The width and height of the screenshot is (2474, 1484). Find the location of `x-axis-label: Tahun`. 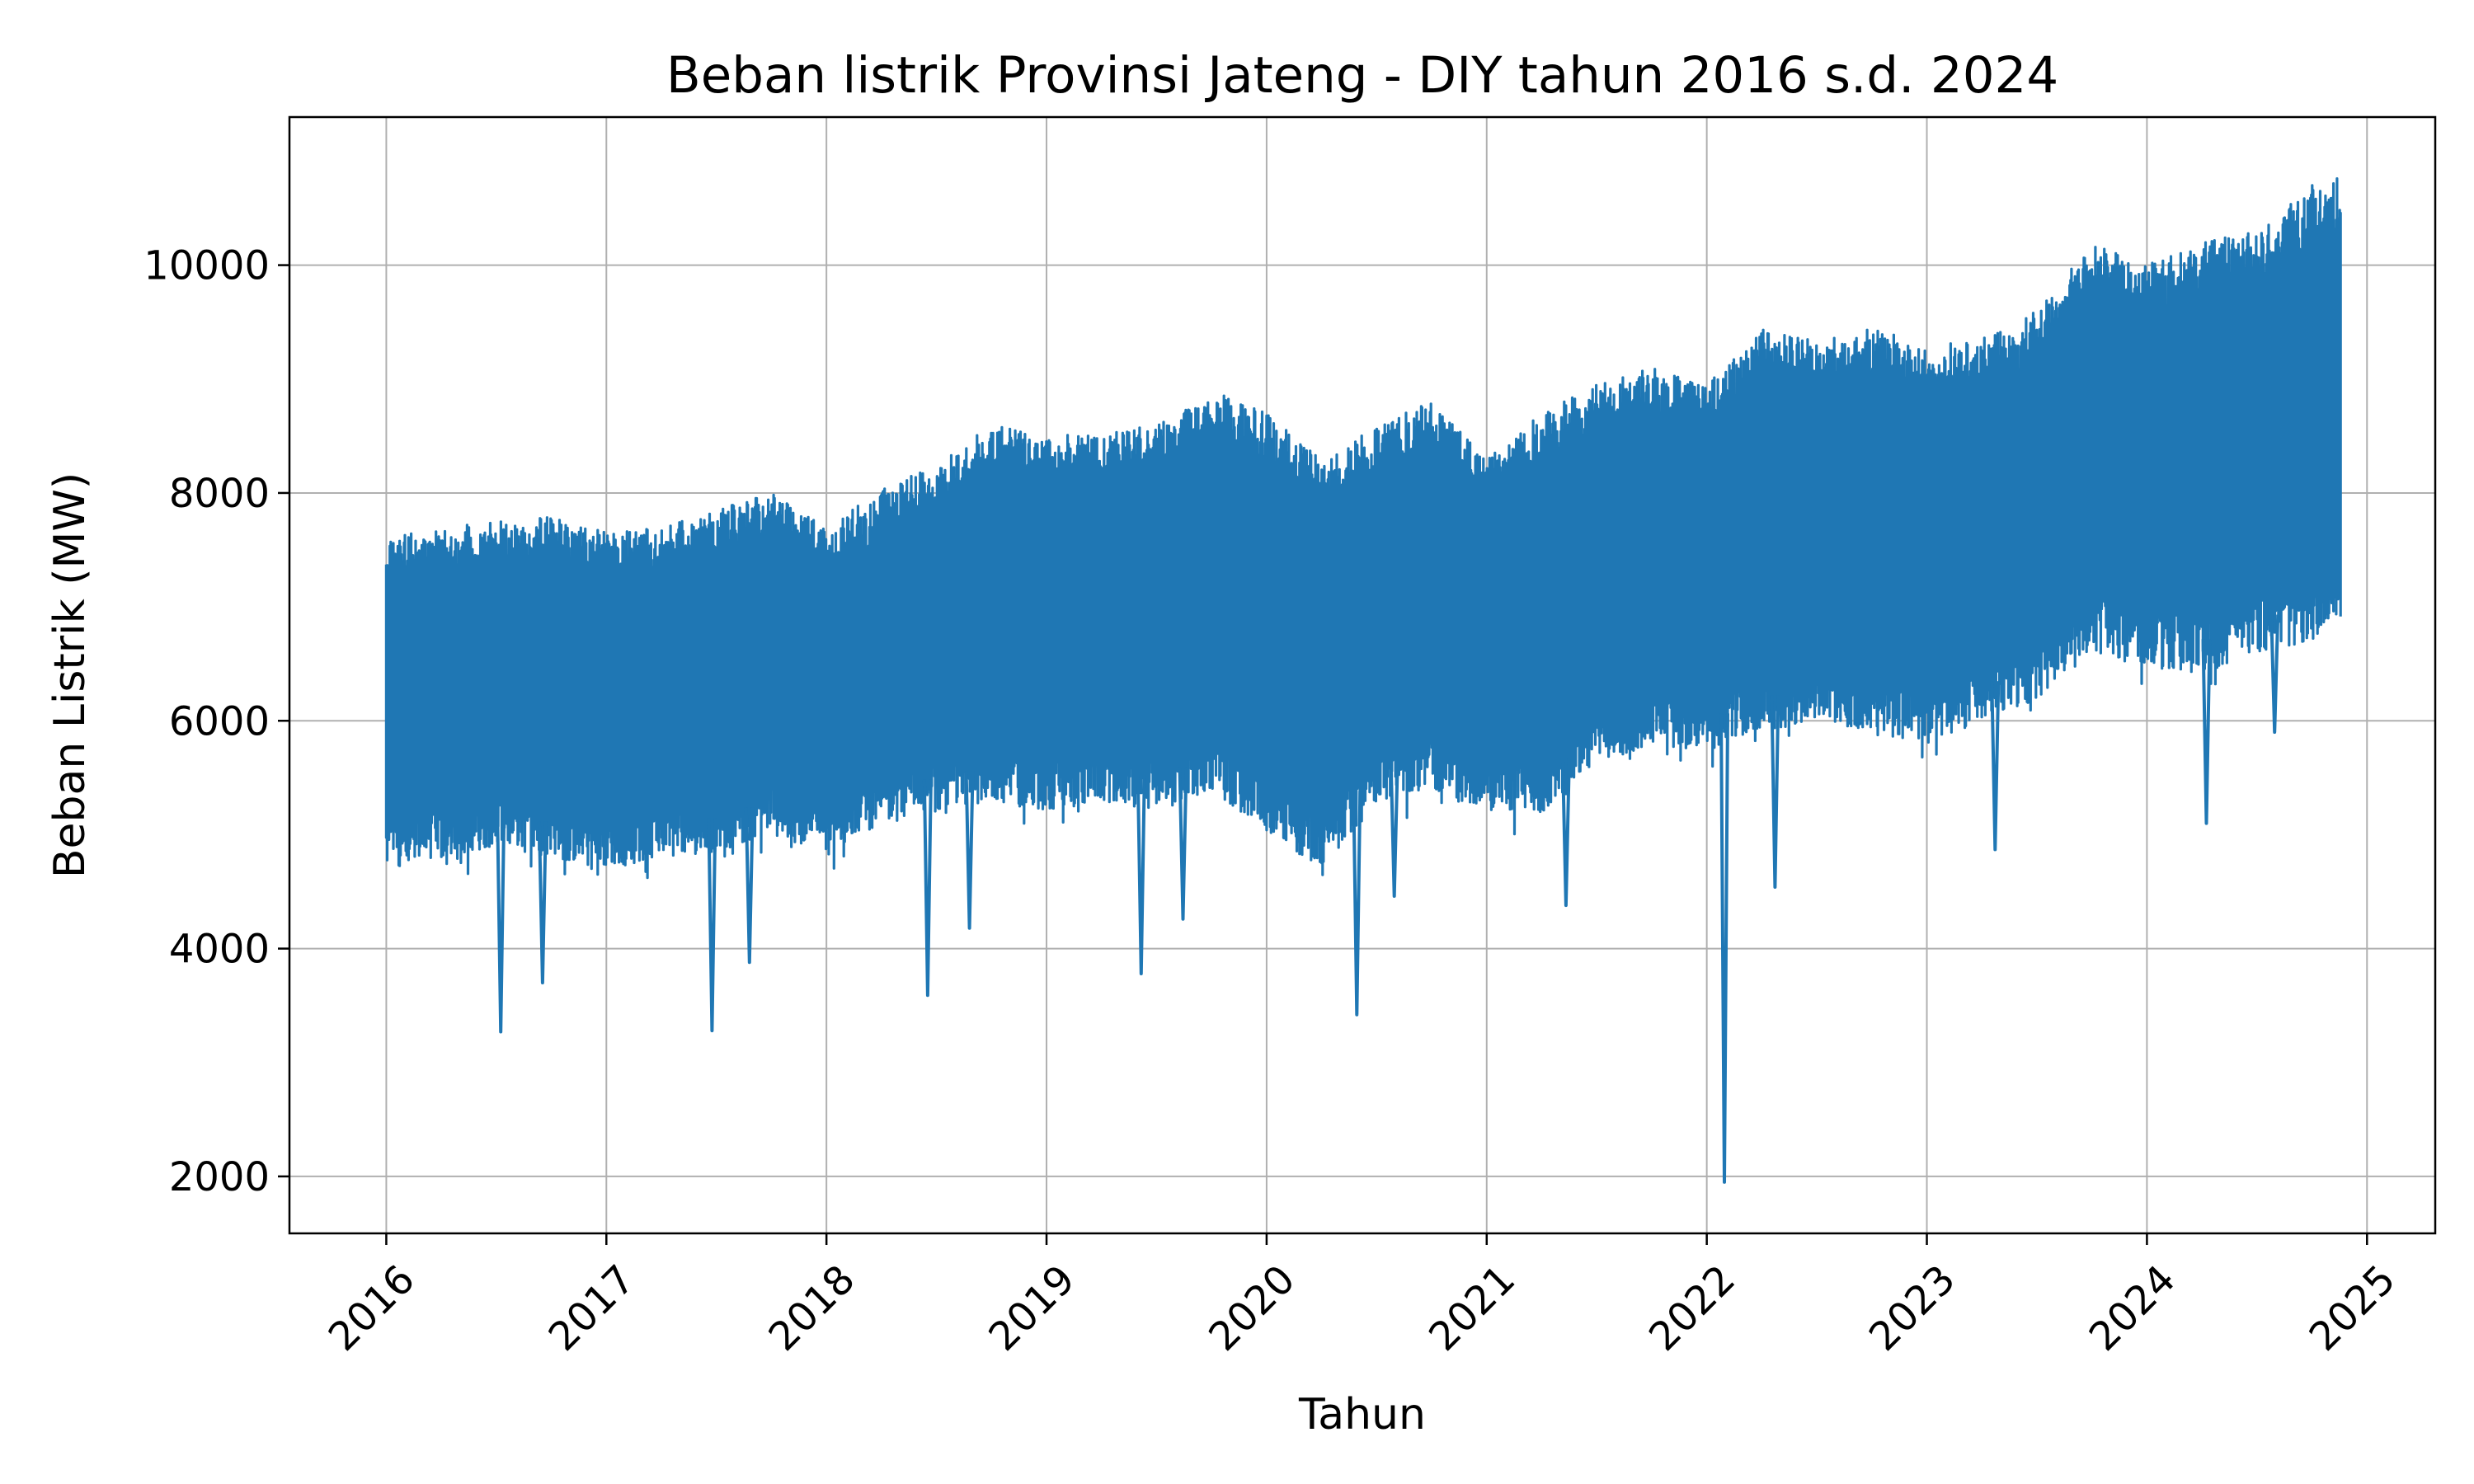

x-axis-label: Tahun is located at coordinates (1362, 1414).